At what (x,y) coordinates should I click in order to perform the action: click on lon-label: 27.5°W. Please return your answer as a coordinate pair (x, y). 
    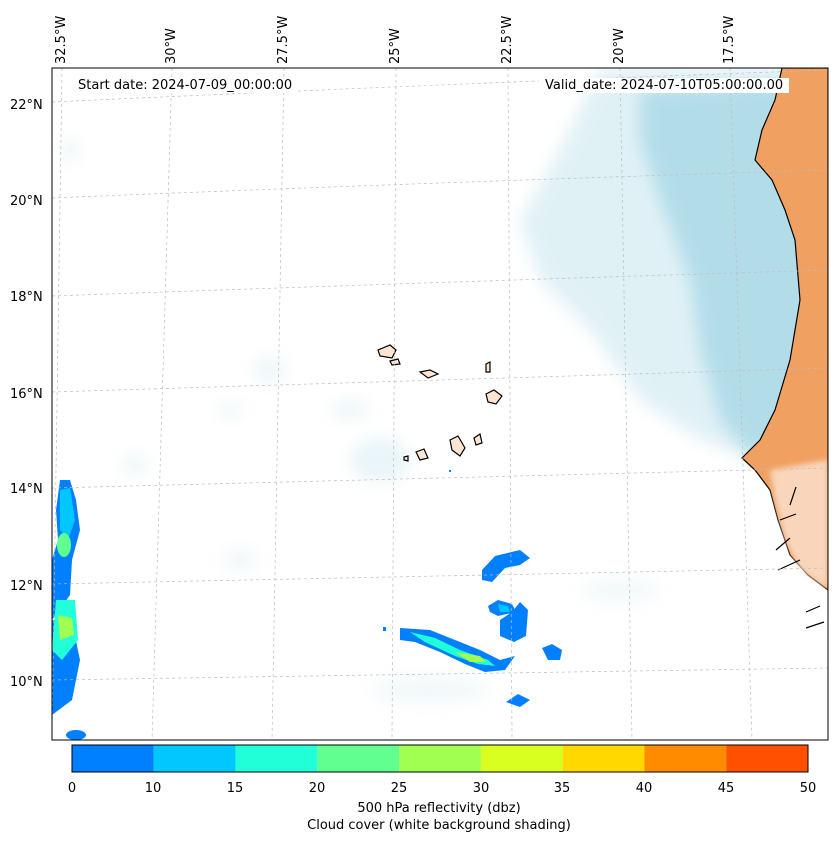
    Looking at the image, I should click on (283, 39).